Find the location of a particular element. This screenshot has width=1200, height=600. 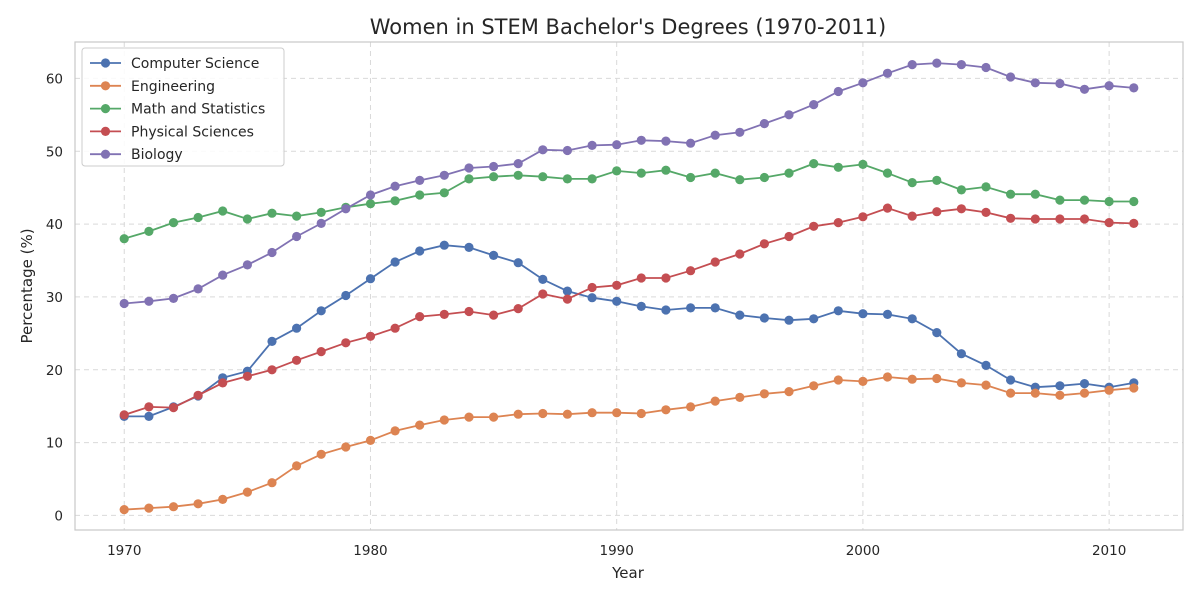

legend-entry: Math and Statistics is located at coordinates (177, 110).